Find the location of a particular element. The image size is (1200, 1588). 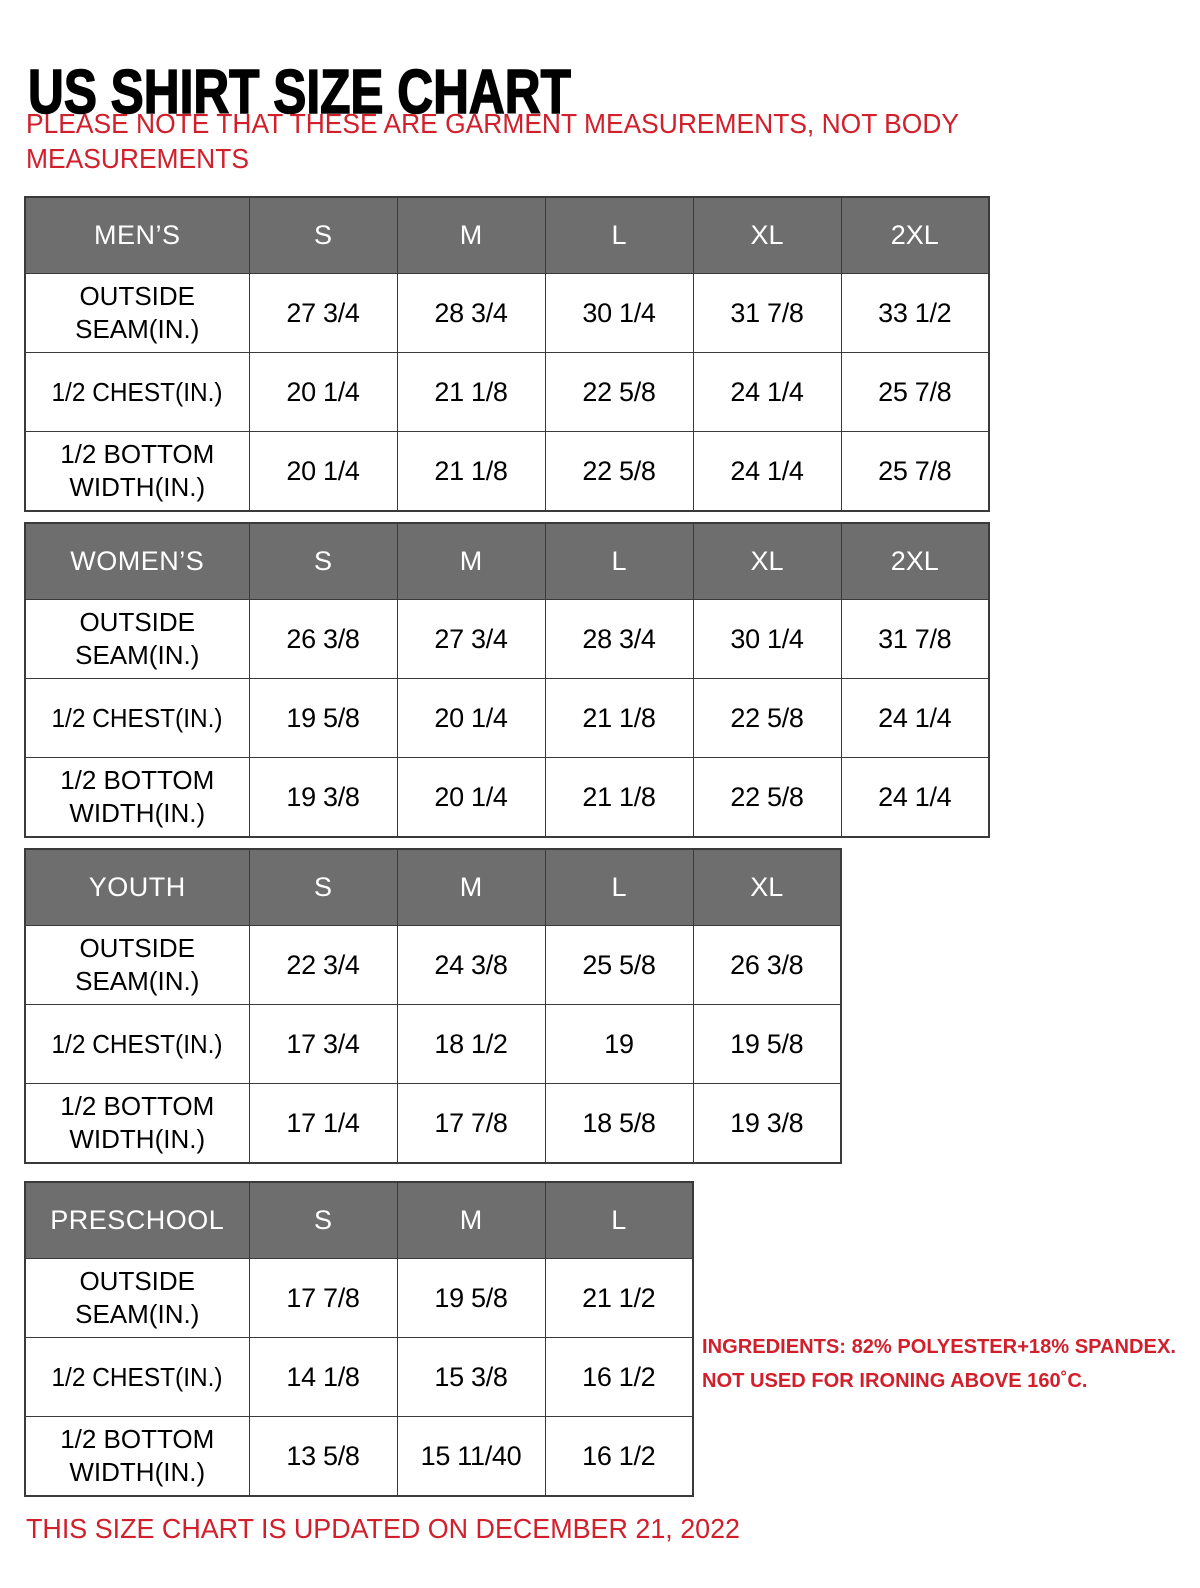

table-row: OUTSIDE SEAM(IN.) 22 3/4 24 3/8 25 5/8 26 3/8 is located at coordinates (433, 965).